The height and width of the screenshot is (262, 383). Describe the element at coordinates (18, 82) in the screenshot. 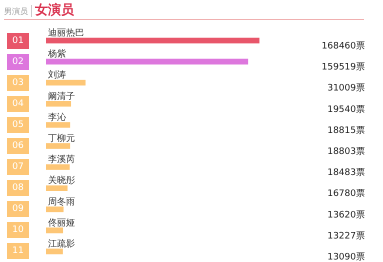

I see `rank-badge: 03` at that location.